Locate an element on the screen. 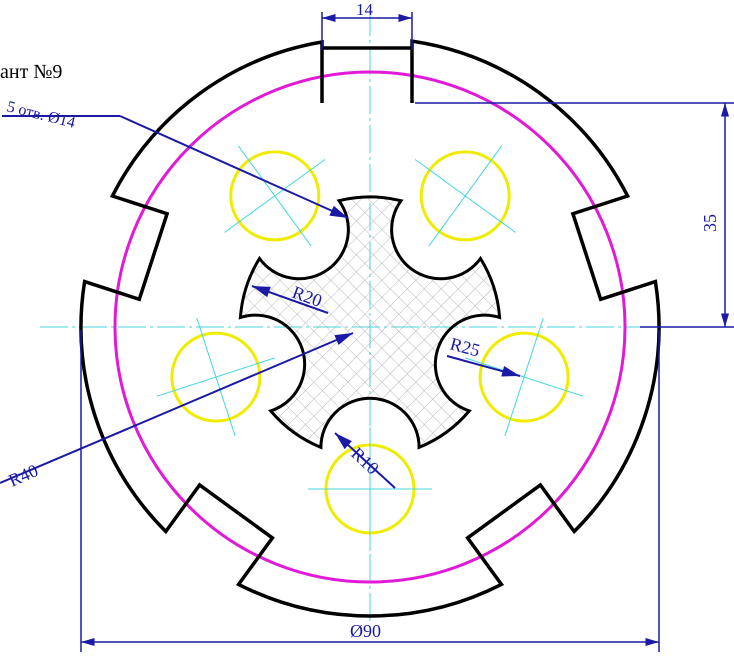  dimension-label-d90: Ø90 is located at coordinates (365, 631).